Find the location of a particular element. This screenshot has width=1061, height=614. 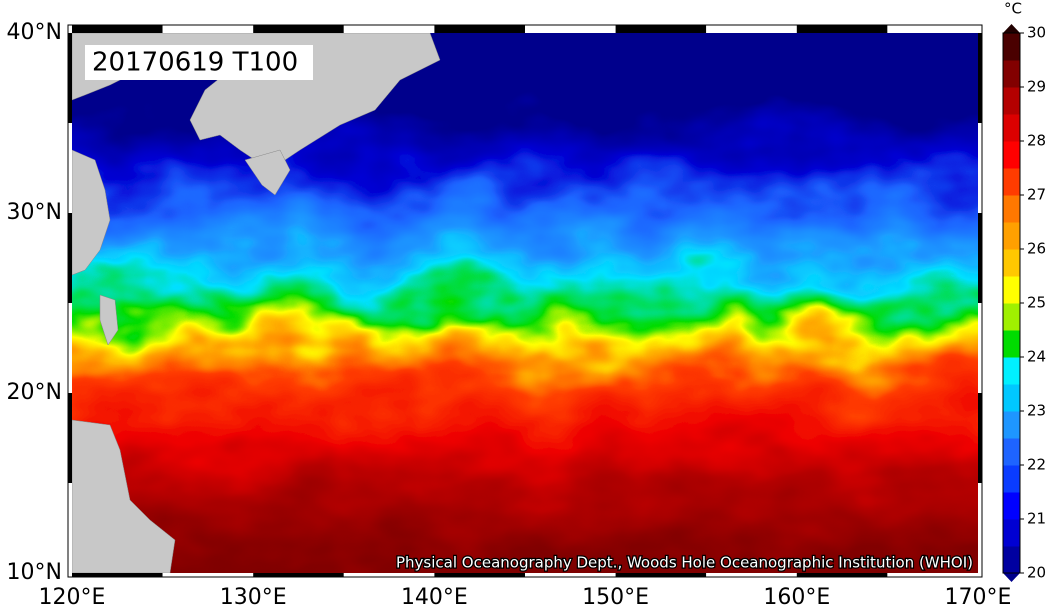

y-tick-label: 10°N is located at coordinates (34, 572).